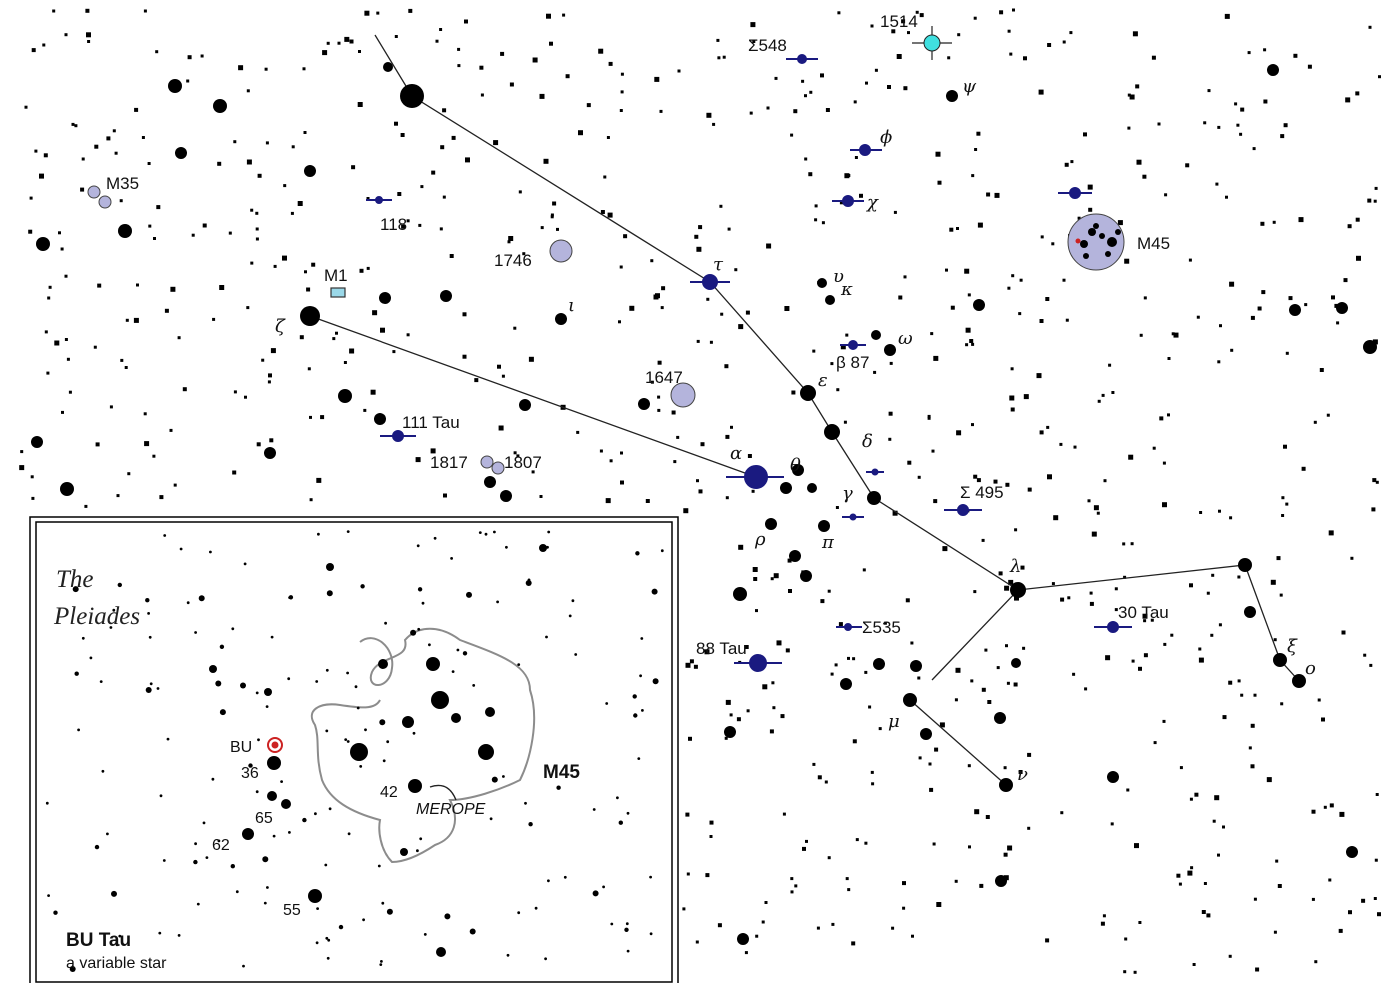  What do you see at coordinates (886, 137) in the screenshot?
I see `label-phi: ϕ` at bounding box center [886, 137].